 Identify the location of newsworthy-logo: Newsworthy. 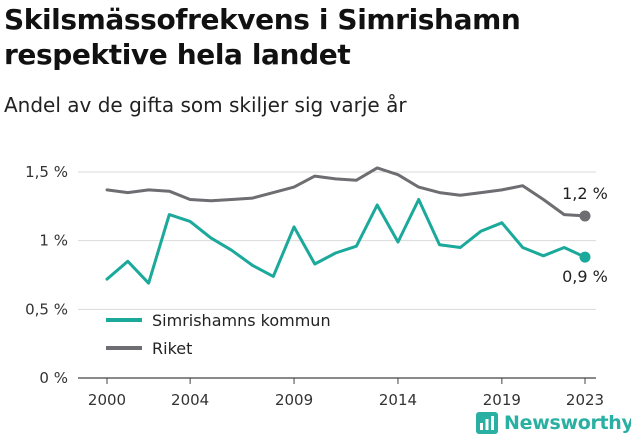
(553, 423).